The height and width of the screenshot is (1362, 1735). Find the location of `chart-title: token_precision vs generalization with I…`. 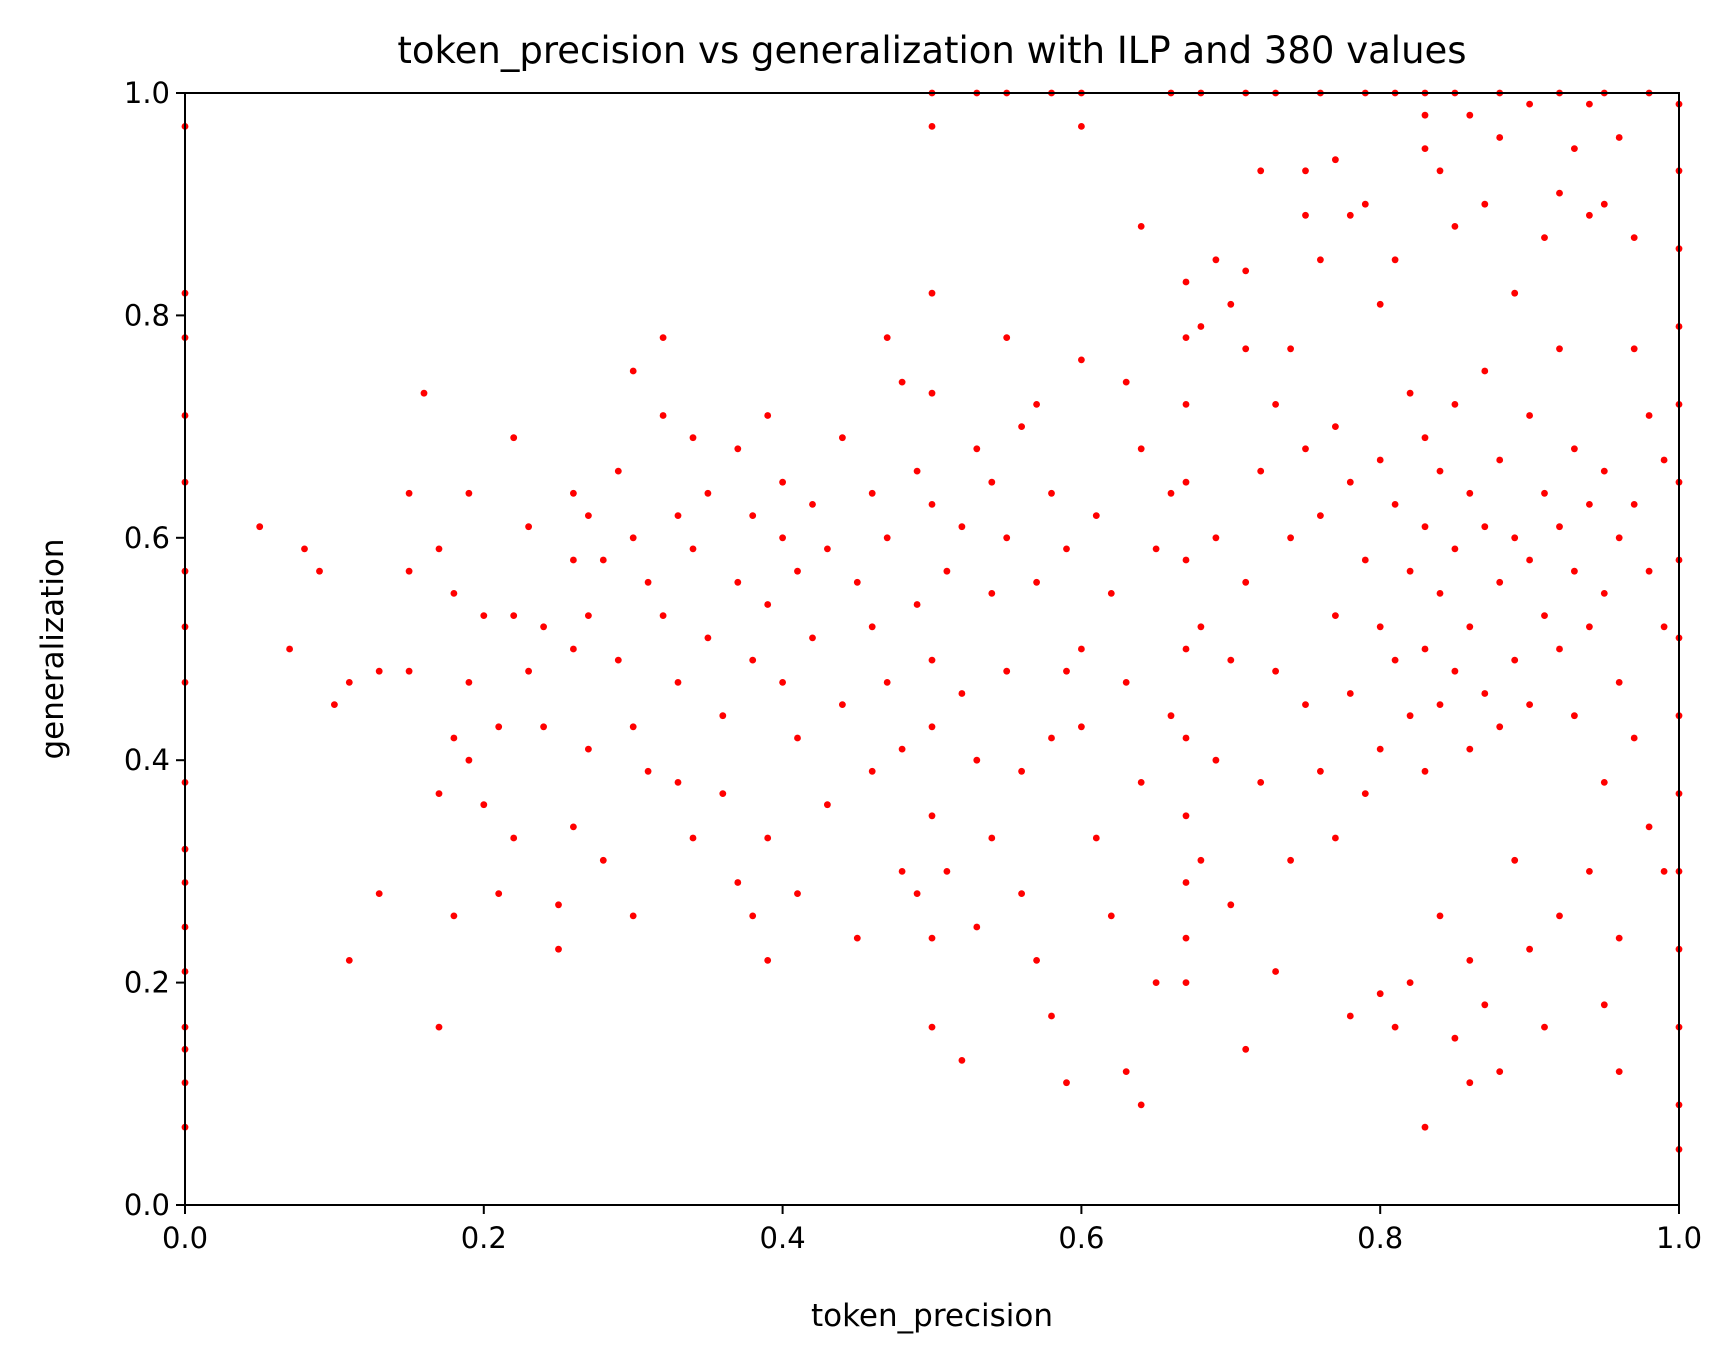

chart-title: token_precision vs generalization with I… is located at coordinates (931, 50).